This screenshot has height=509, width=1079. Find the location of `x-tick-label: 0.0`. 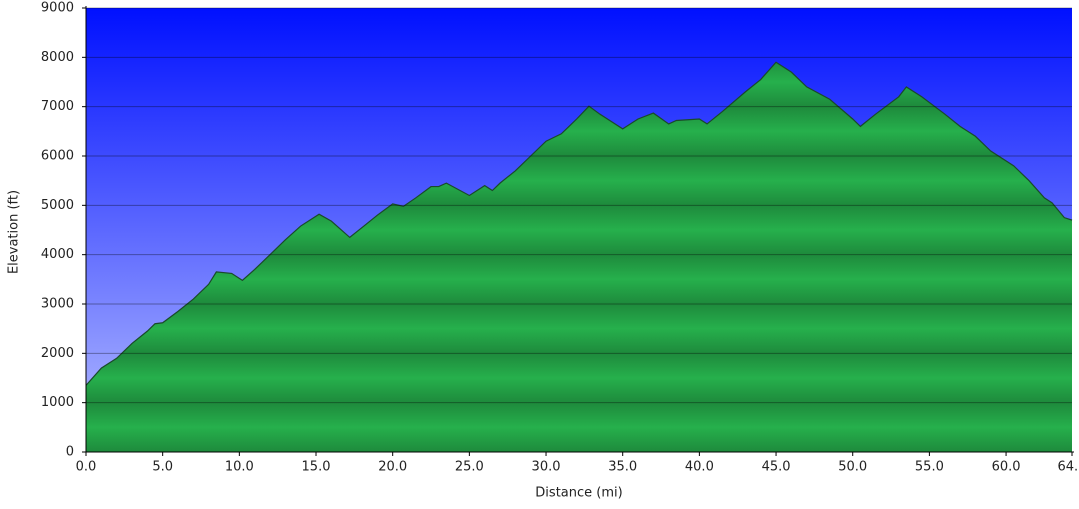

x-tick-label: 0.0 is located at coordinates (86, 467).